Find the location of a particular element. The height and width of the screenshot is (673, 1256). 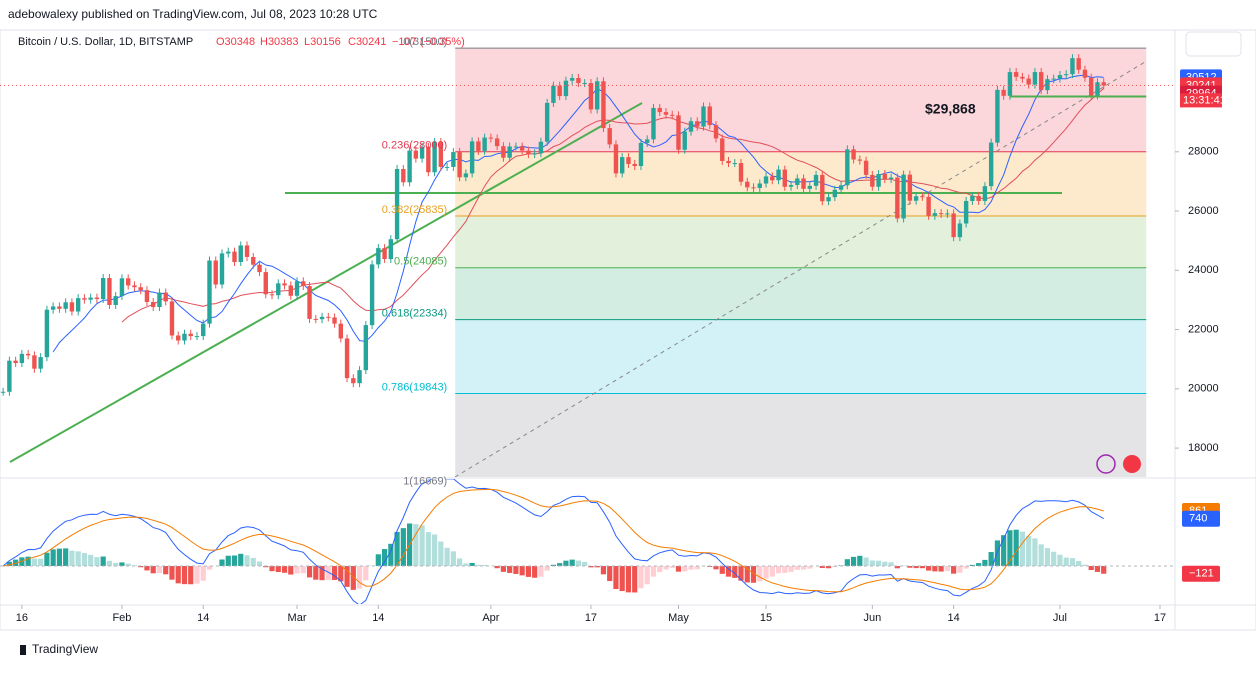

x-tick-label: Feb is located at coordinates (121, 618).